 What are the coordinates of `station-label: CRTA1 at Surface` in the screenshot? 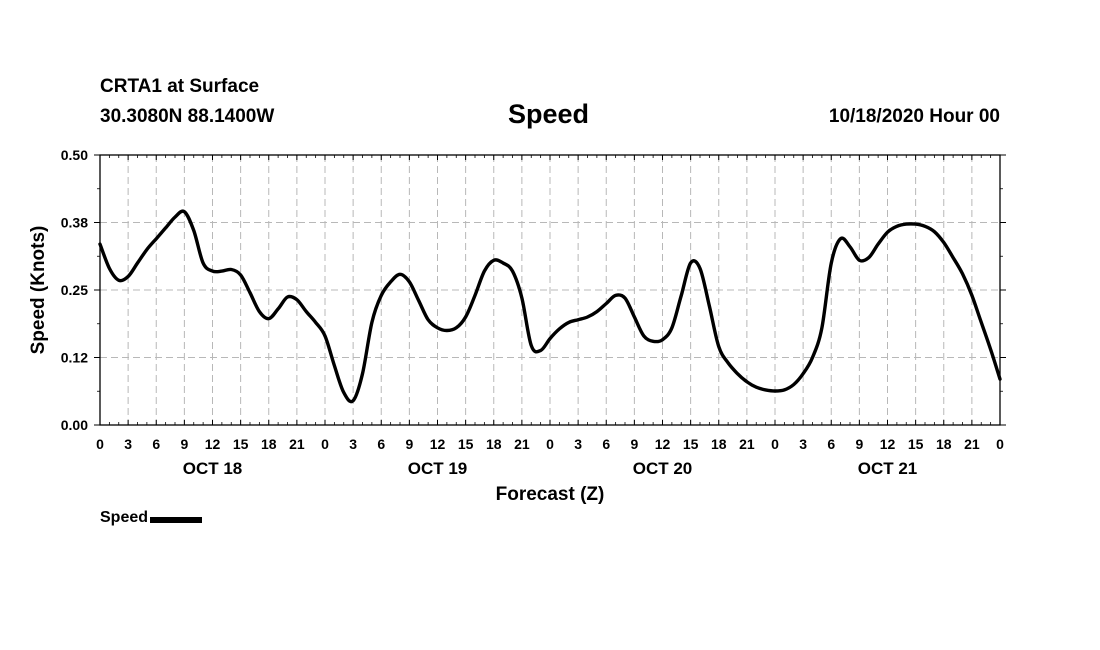 It's located at (180, 86).